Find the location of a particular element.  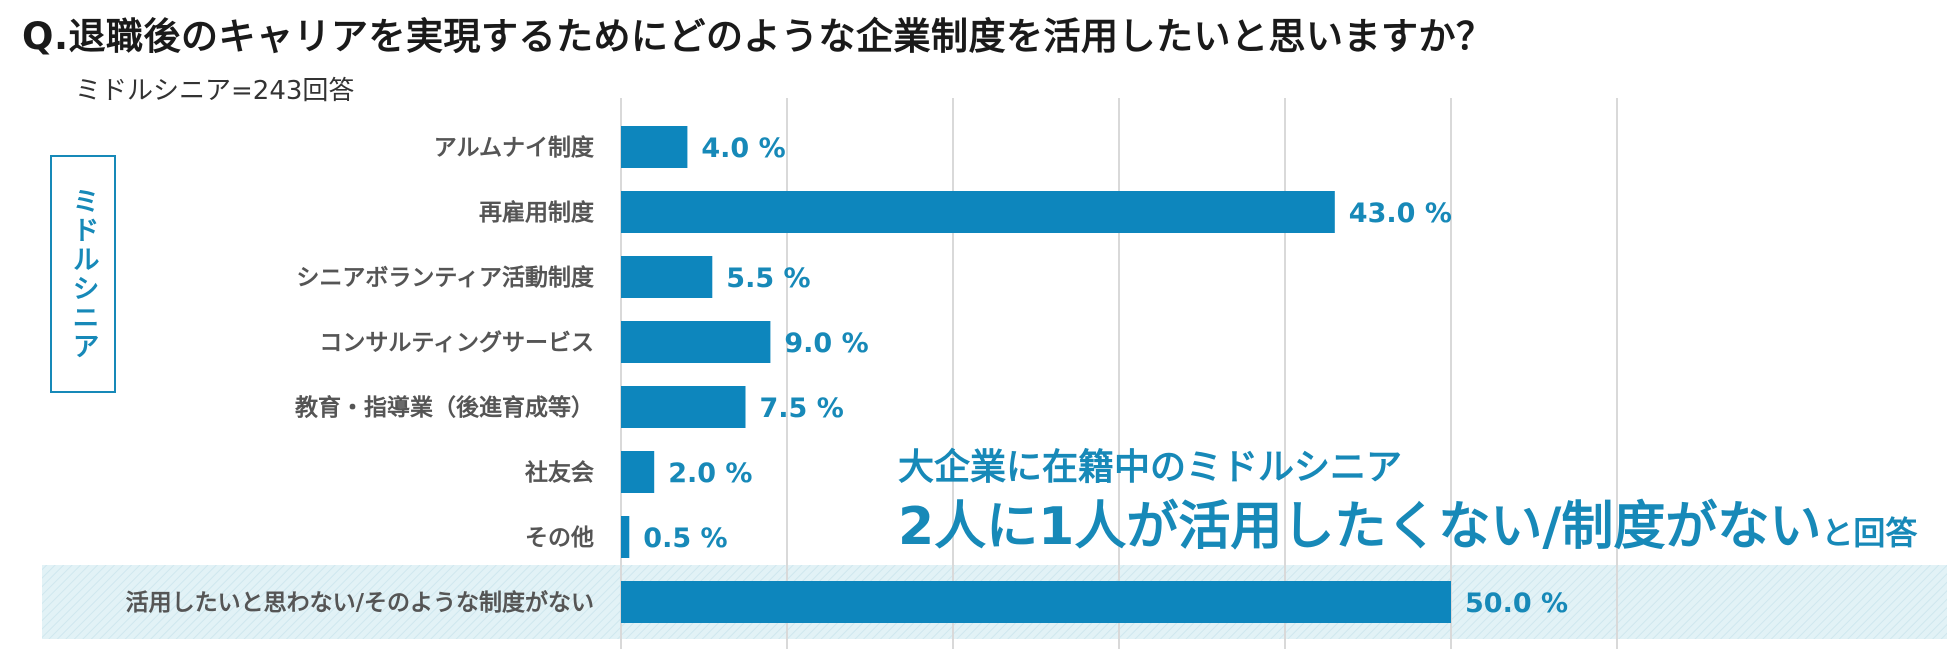

group-label-box: ミドルシニア is located at coordinates (83, 274).